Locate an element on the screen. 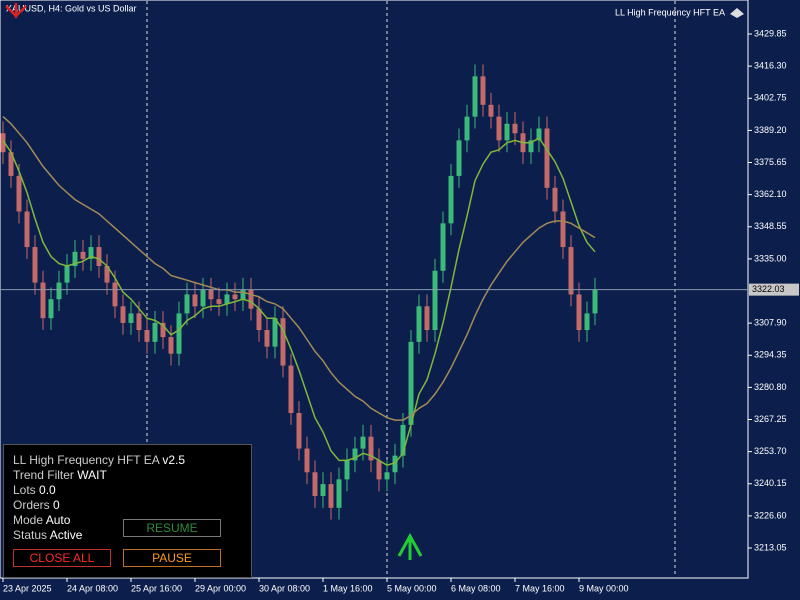 The image size is (800, 600). resume-button: RESUME is located at coordinates (172, 528).